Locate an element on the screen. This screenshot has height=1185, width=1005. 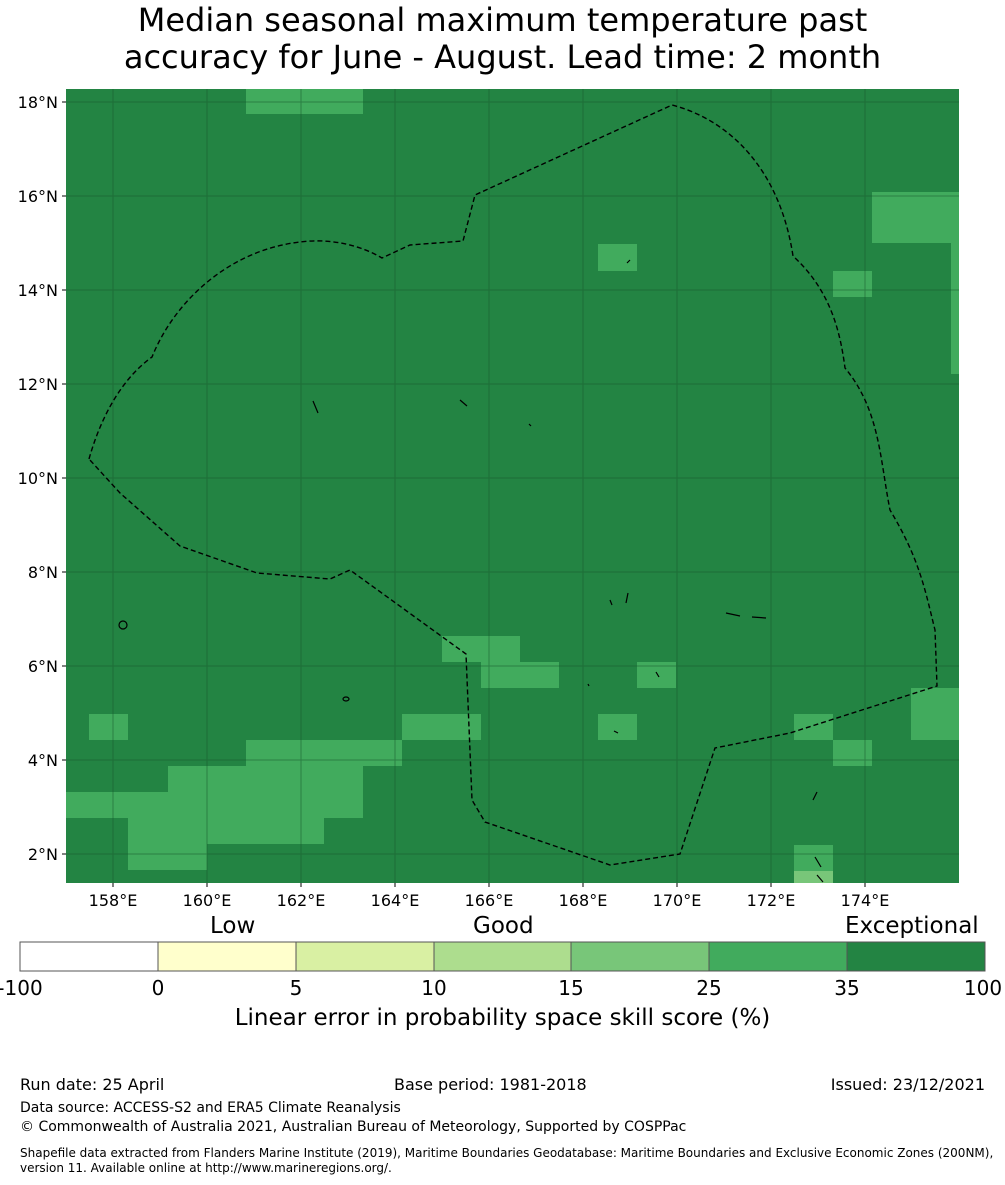
colorbar-tick: 100 is located at coordinates (983, 988).